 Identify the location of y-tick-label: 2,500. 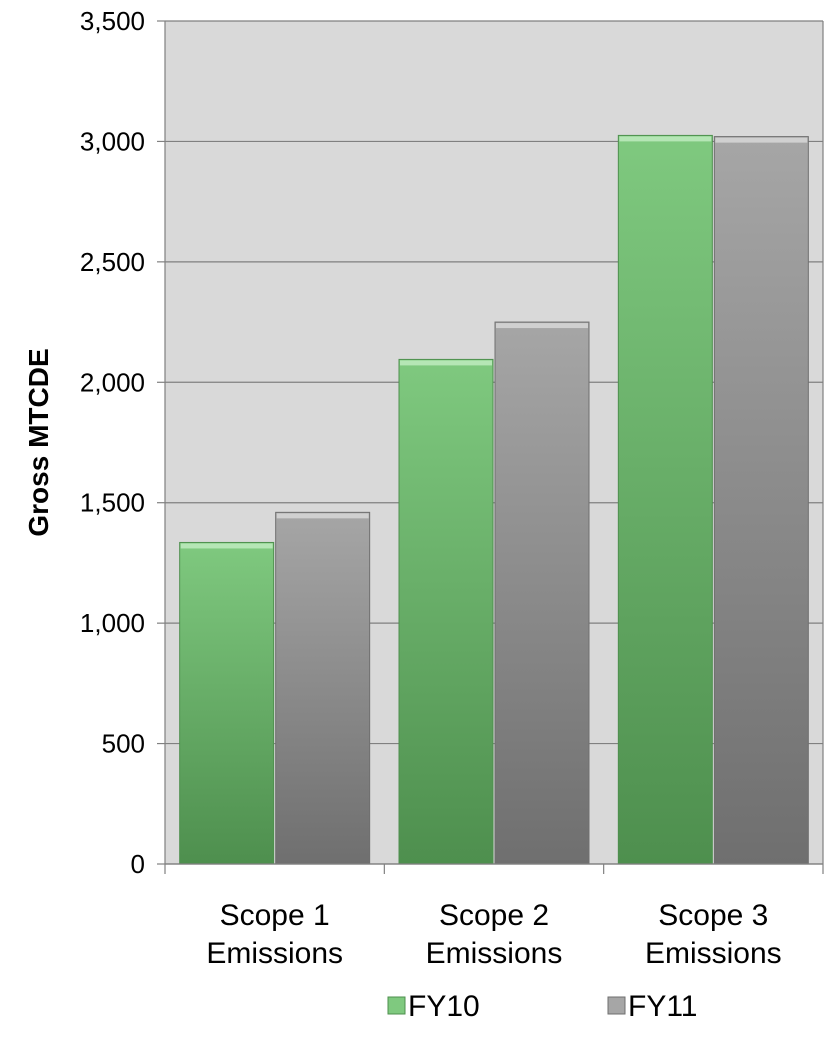
(112, 262).